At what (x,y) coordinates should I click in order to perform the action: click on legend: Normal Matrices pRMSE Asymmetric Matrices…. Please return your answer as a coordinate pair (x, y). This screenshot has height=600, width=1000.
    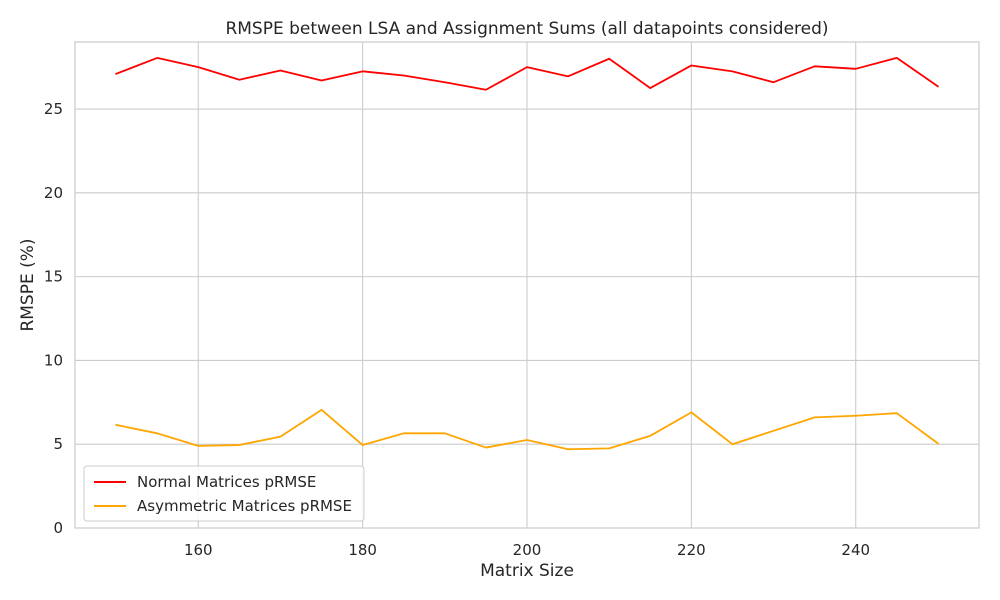
    Looking at the image, I should click on (224, 493).